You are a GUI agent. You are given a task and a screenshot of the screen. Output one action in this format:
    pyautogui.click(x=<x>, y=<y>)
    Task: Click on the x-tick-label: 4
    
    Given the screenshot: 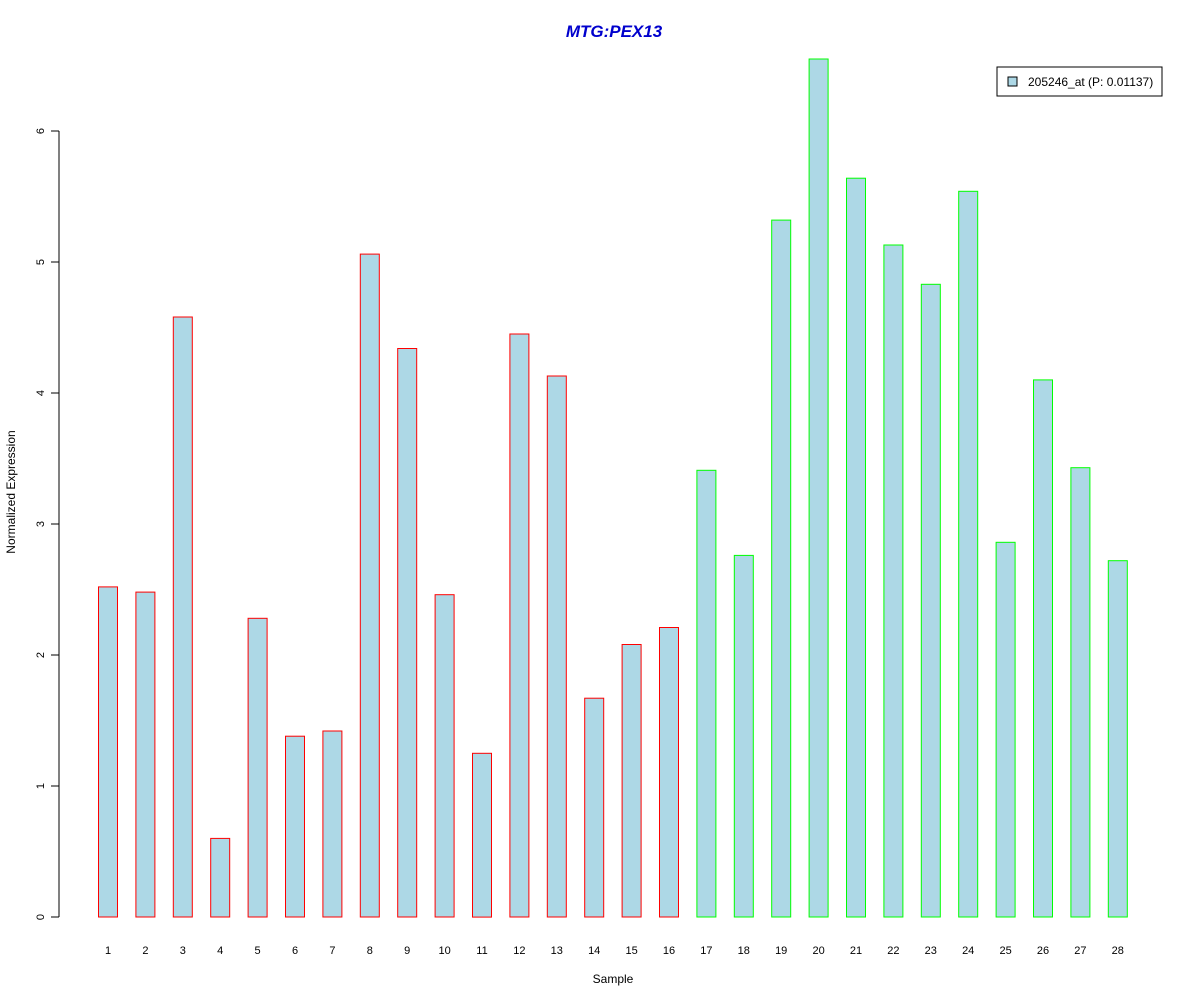 What is the action you would take?
    pyautogui.click(x=220, y=951)
    